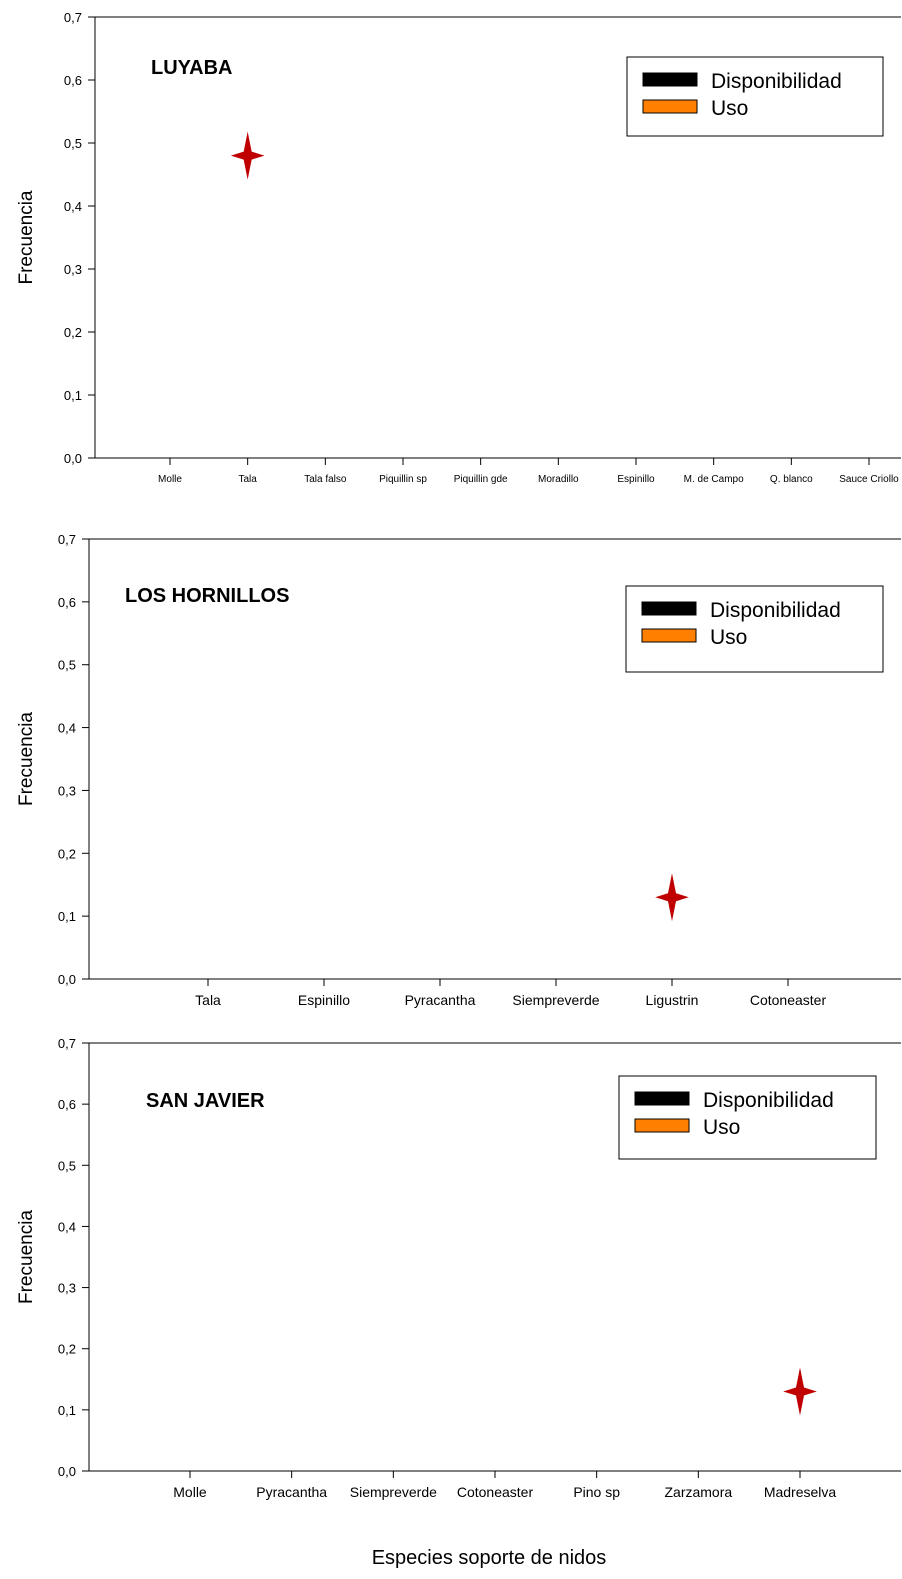 The image size is (902, 1579). What do you see at coordinates (558, 479) in the screenshot?
I see `x-tick-label: Moradillo` at bounding box center [558, 479].